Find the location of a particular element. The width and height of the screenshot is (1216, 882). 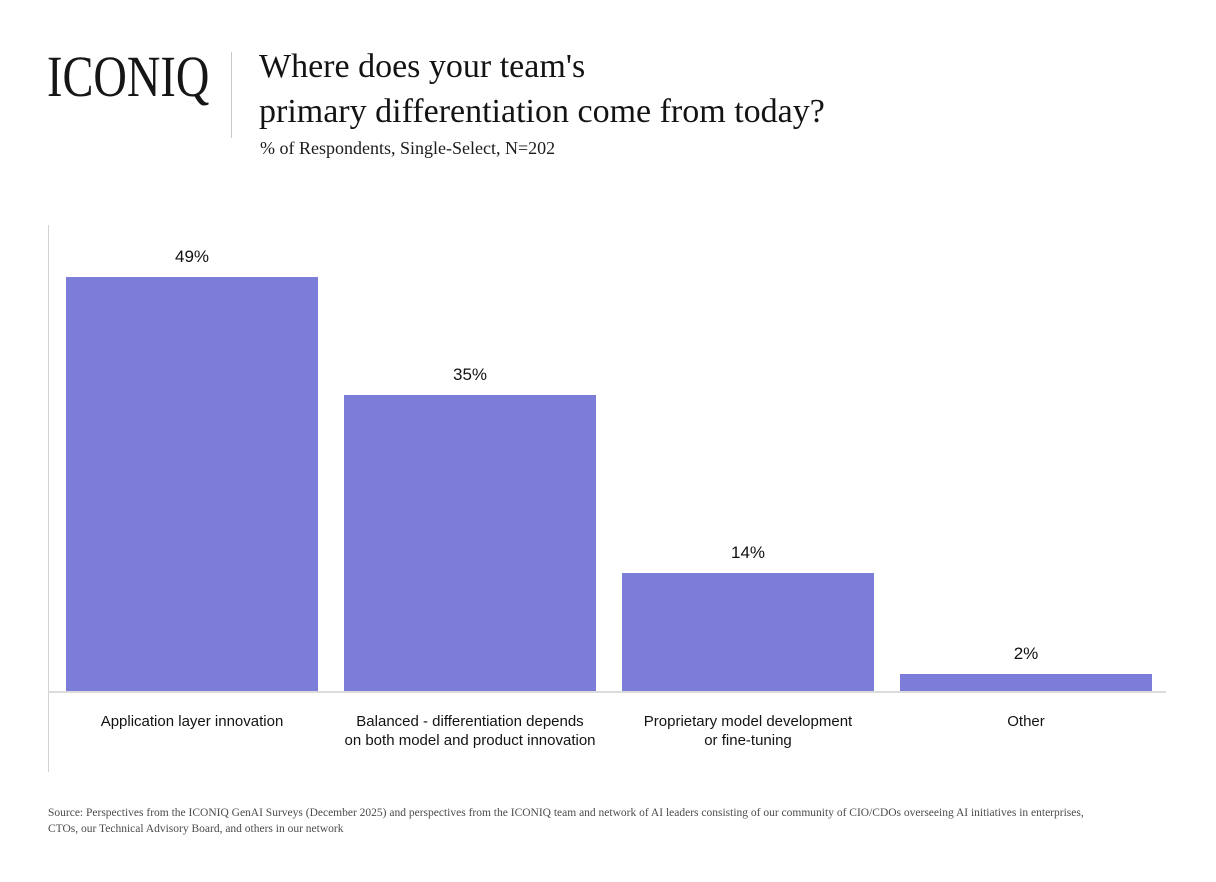

x-tick-label-other: Other is located at coordinates (1026, 721).